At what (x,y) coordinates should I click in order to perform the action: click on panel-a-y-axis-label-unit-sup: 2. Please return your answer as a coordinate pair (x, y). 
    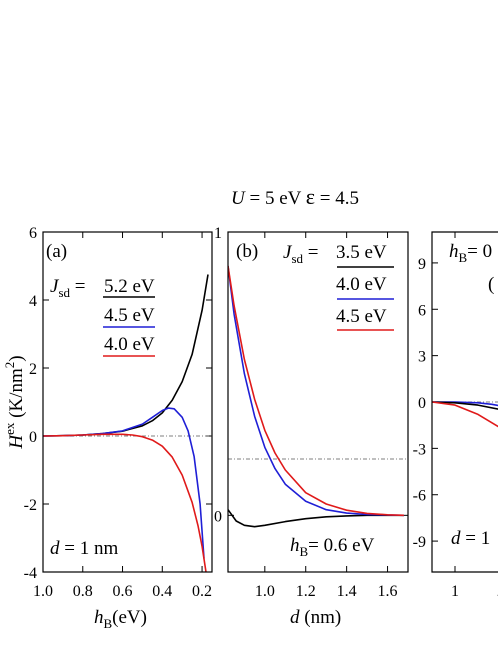
    Looking at the image, I should click on (9, 365).